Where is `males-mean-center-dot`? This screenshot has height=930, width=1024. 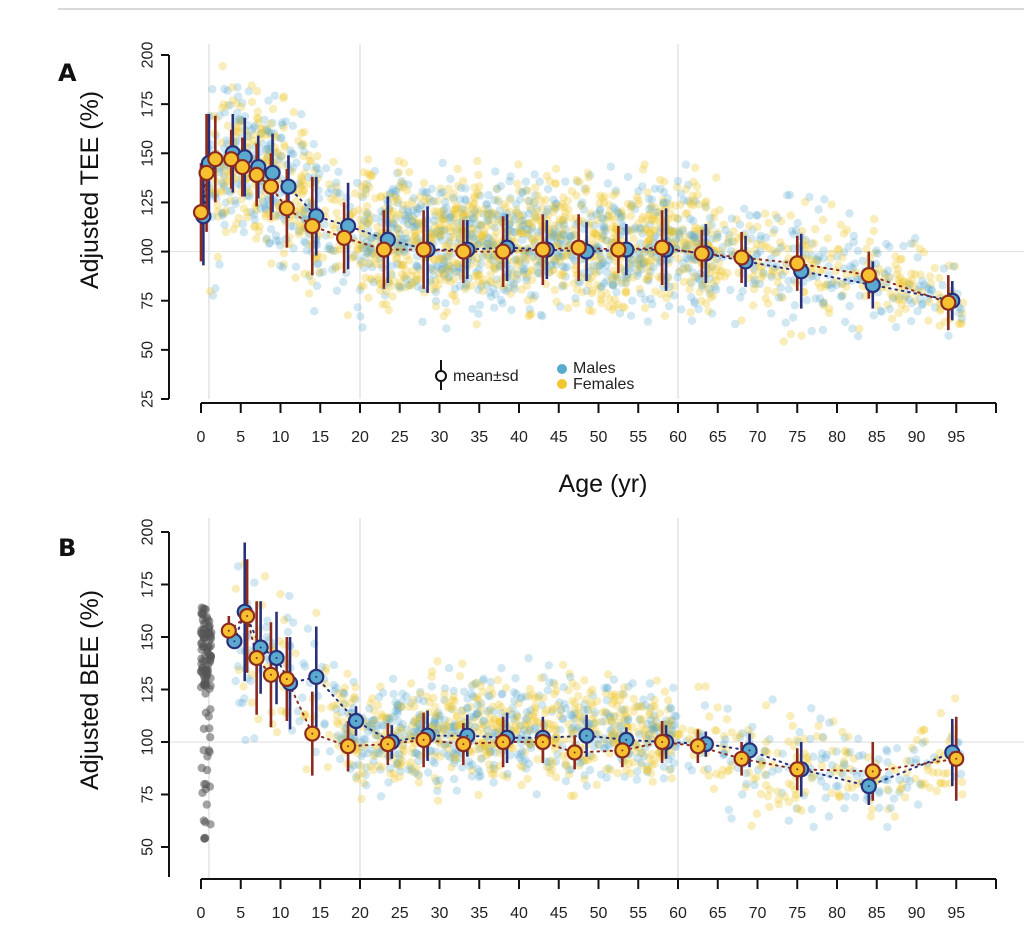 males-mean-center-dot is located at coordinates (467, 735).